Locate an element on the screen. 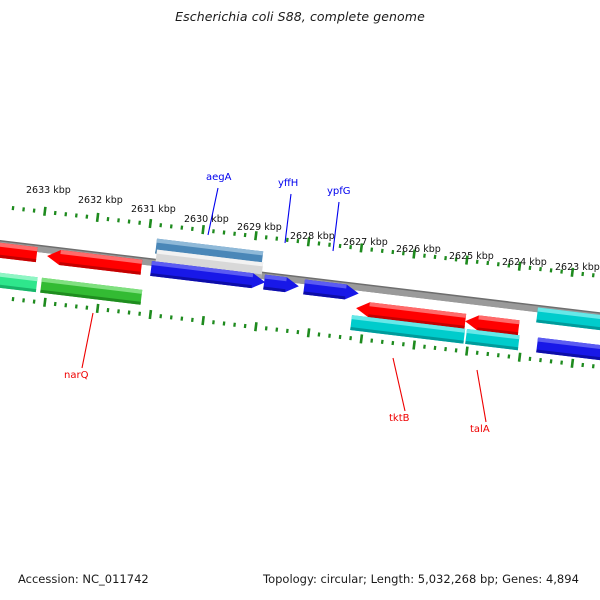 The image size is (600, 600). gene-label-text: yffH is located at coordinates (288, 183).